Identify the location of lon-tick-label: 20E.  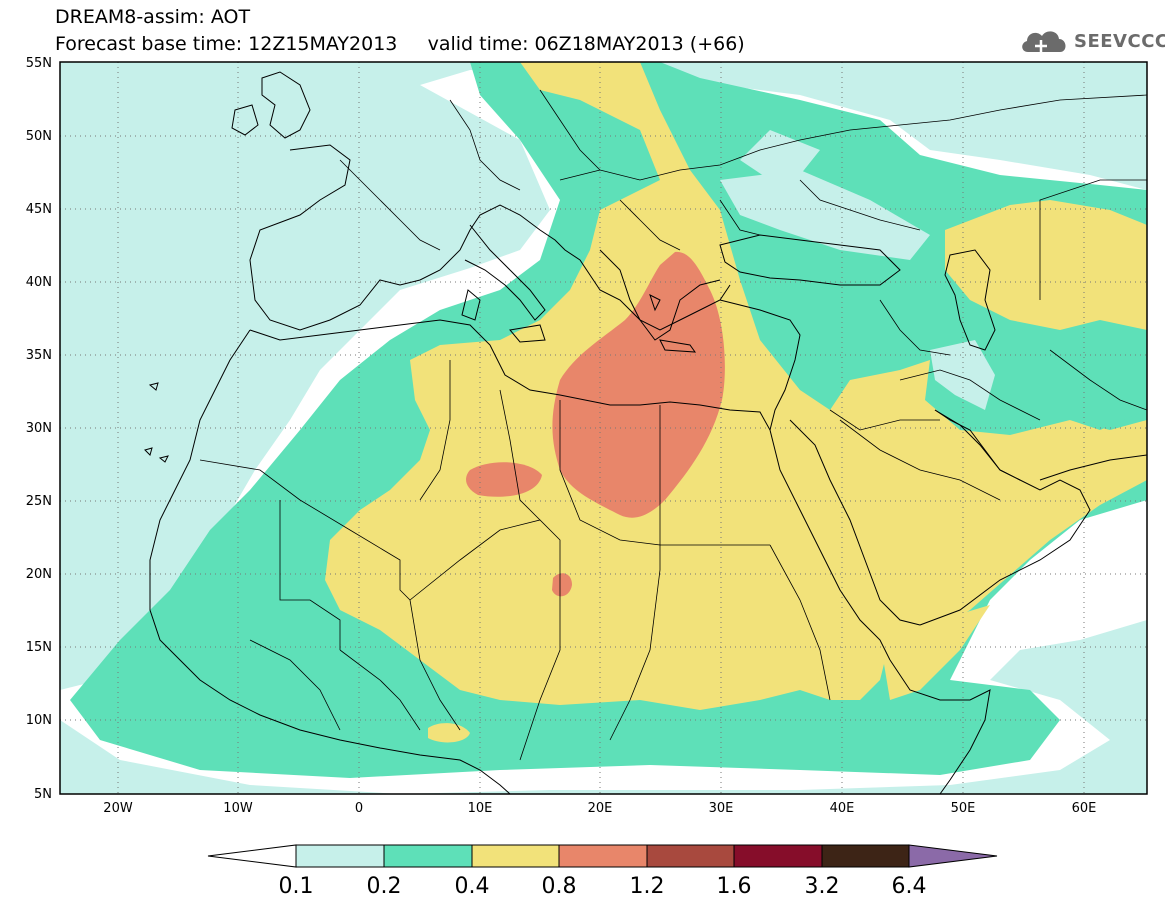
(600, 808).